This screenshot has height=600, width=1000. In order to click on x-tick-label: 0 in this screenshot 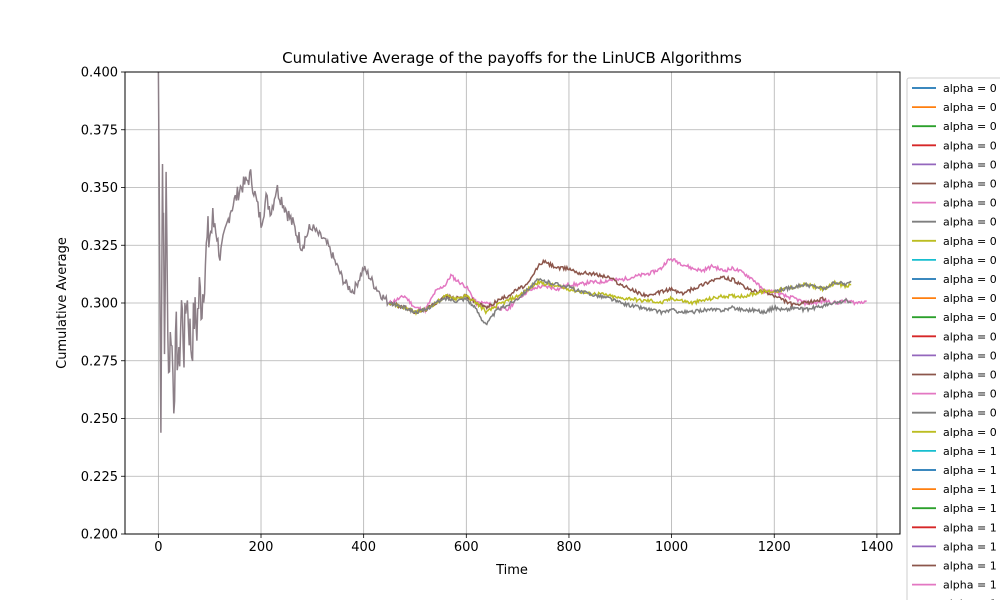, I will do `click(158, 547)`.